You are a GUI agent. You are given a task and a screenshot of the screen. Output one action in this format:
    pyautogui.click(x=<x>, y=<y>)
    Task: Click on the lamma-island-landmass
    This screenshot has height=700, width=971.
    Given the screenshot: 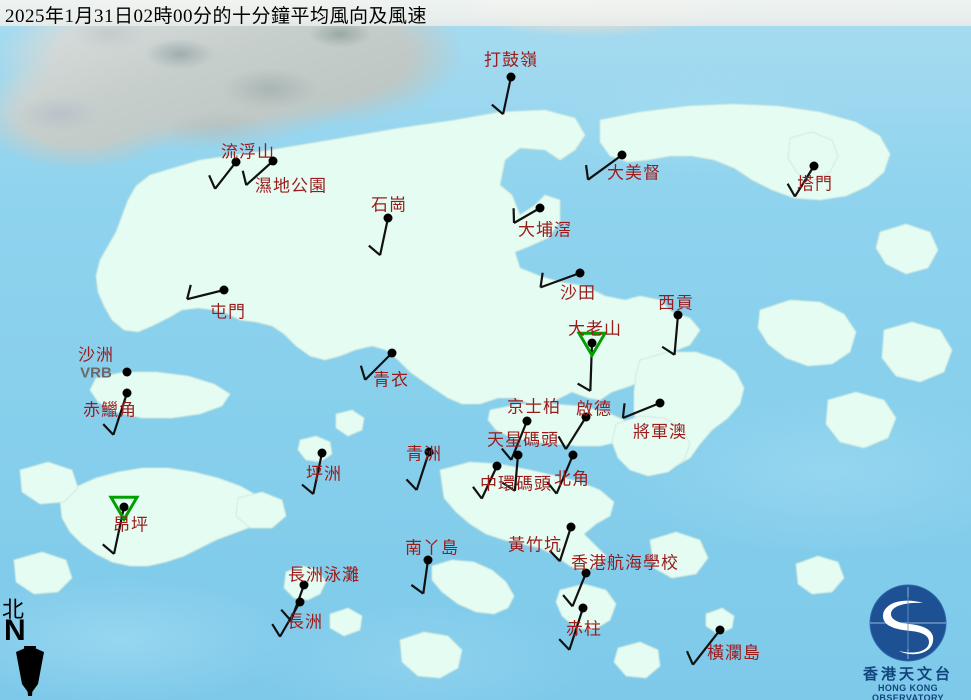 What is the action you would take?
    pyautogui.click(x=473, y=587)
    